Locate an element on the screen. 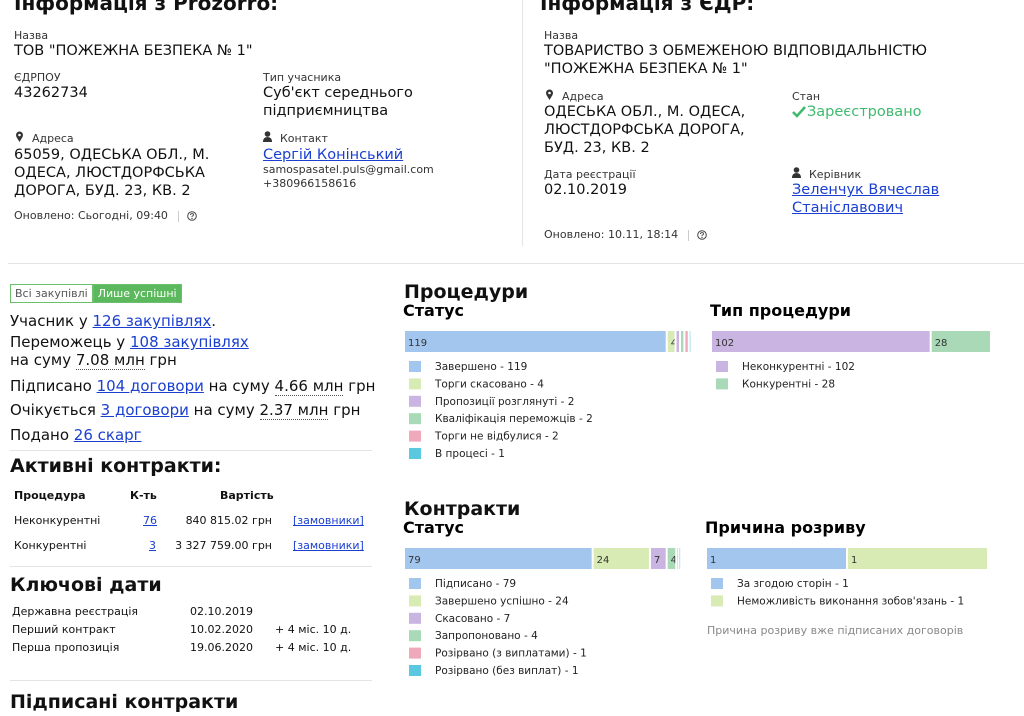 The image size is (1024, 716). bar-label: 2 is located at coordinates (691, 343).